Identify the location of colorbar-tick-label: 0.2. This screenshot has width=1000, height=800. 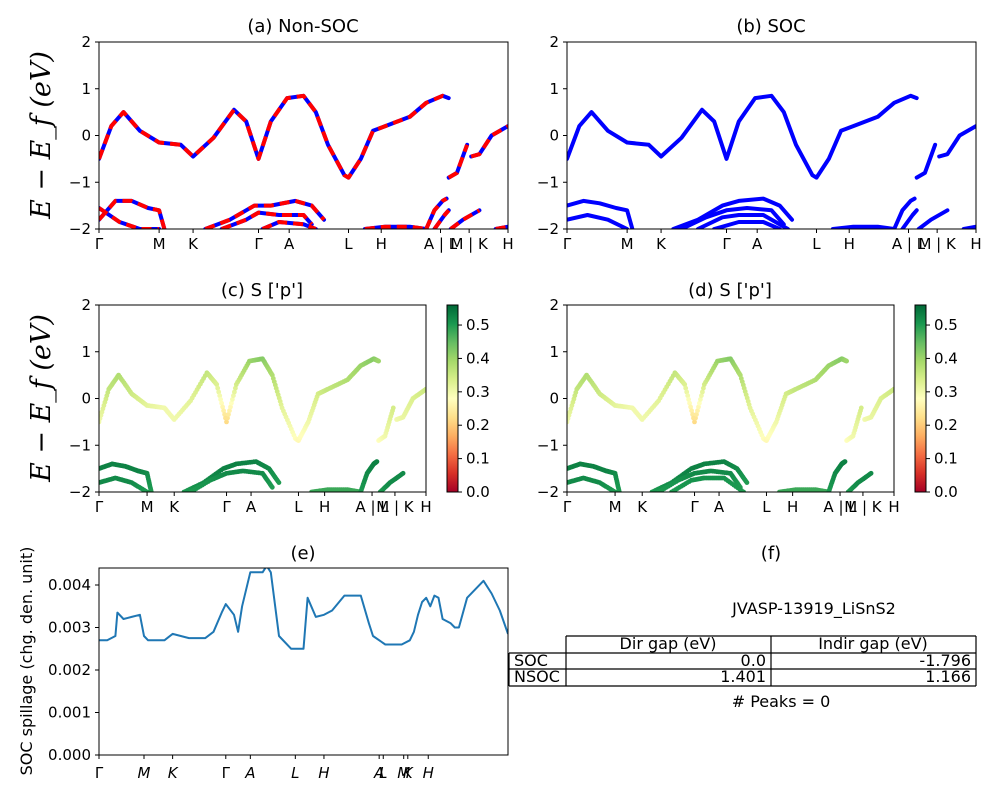
(946, 425).